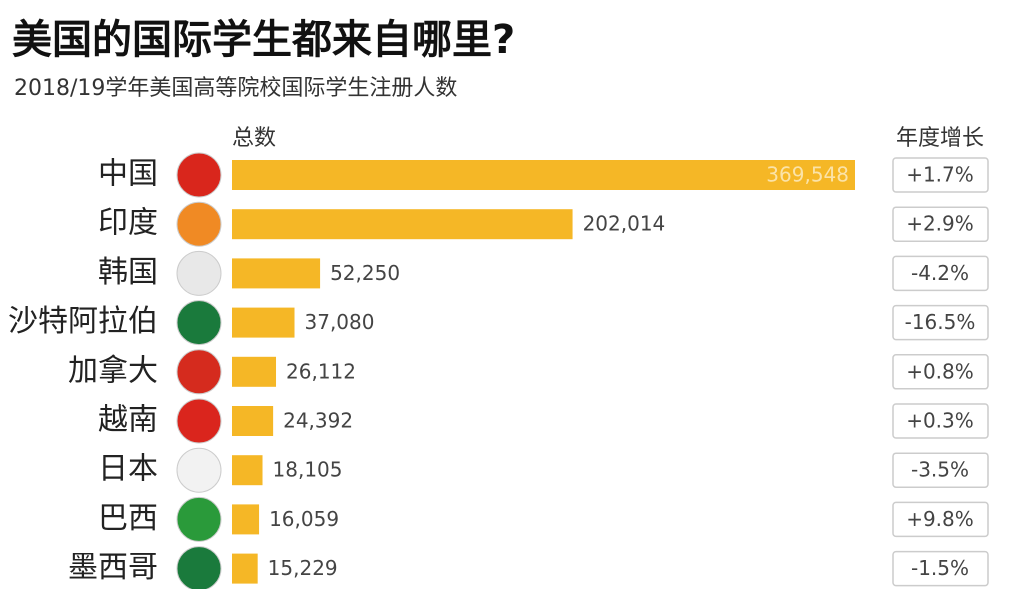 Image resolution: width=1024 pixels, height=589 pixels. I want to click on value-label: 202,014, so click(624, 224).